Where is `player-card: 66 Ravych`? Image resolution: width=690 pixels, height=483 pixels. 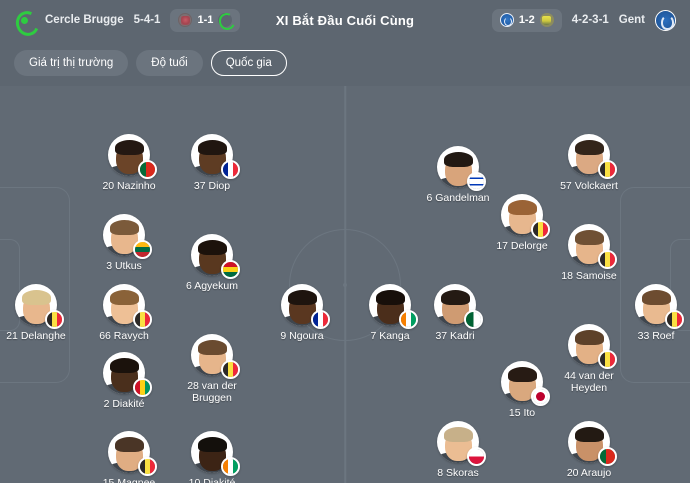
player-card: 66 Ravych is located at coordinates (124, 313).